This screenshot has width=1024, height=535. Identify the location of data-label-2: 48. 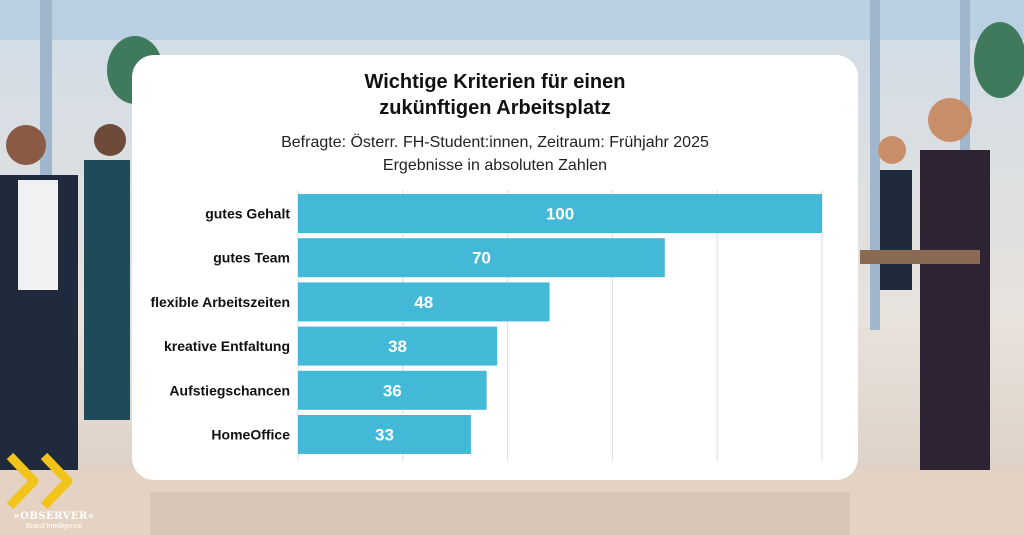
(423, 302).